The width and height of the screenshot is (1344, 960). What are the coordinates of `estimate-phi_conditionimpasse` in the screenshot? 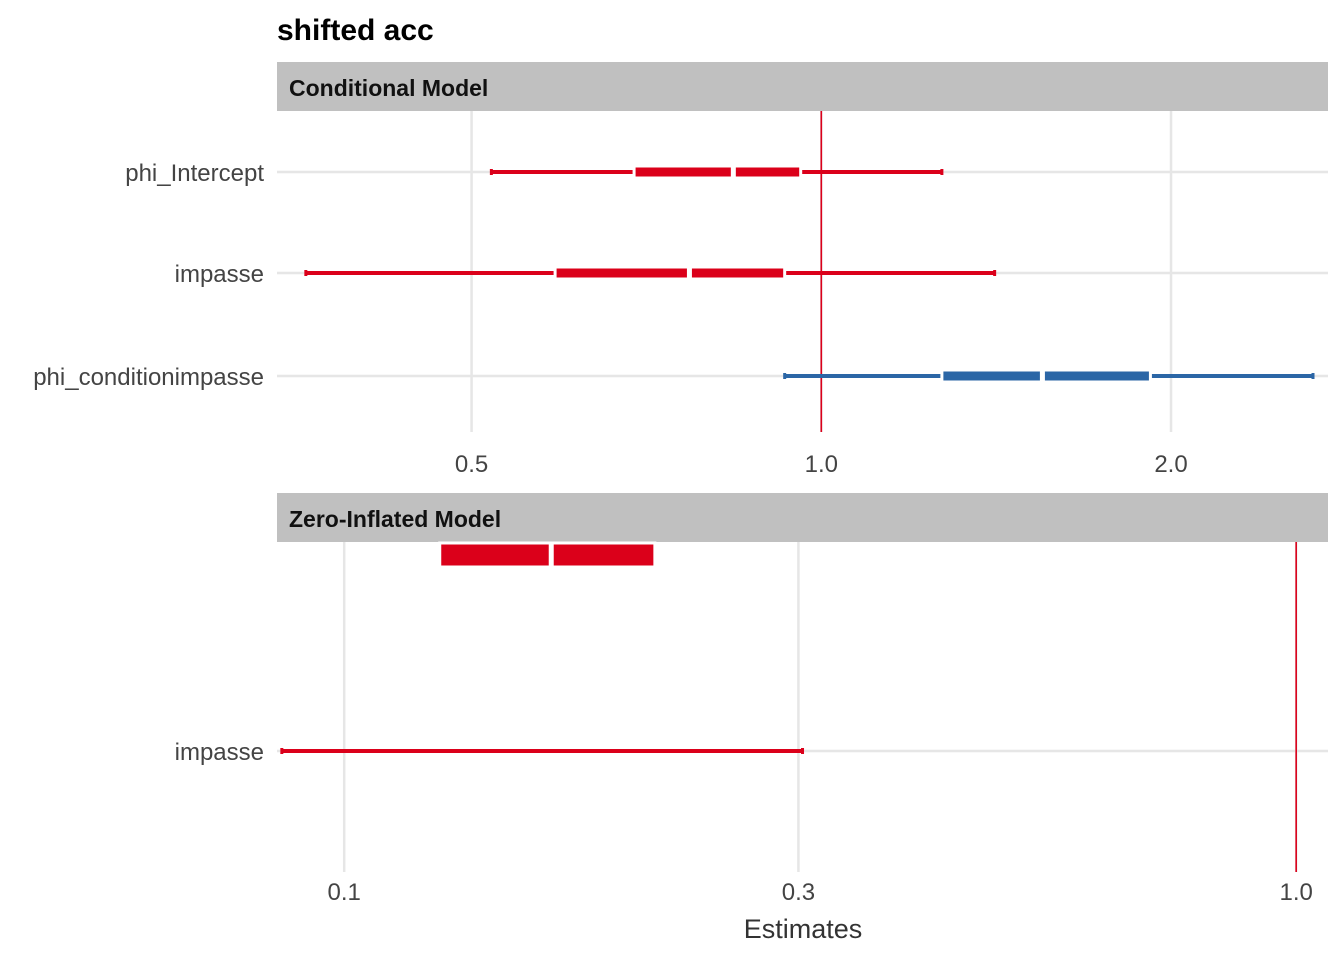 It's located at (1049, 376).